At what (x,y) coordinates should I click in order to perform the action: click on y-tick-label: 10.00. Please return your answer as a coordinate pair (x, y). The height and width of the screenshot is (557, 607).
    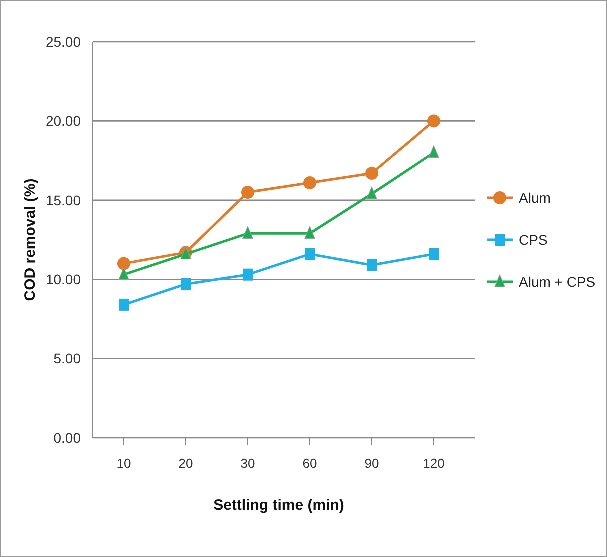
    Looking at the image, I should click on (64, 280).